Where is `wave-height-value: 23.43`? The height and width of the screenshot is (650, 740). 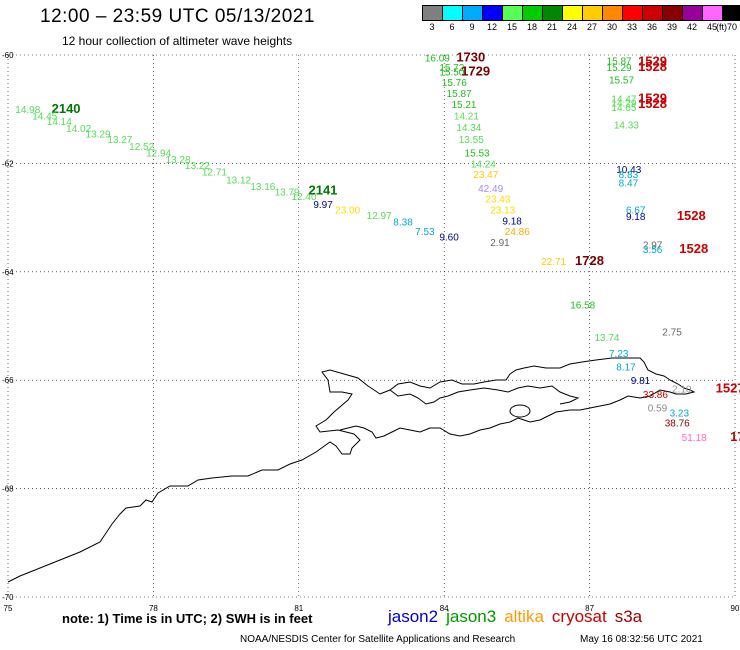 wave-height-value: 23.43 is located at coordinates (497, 200).